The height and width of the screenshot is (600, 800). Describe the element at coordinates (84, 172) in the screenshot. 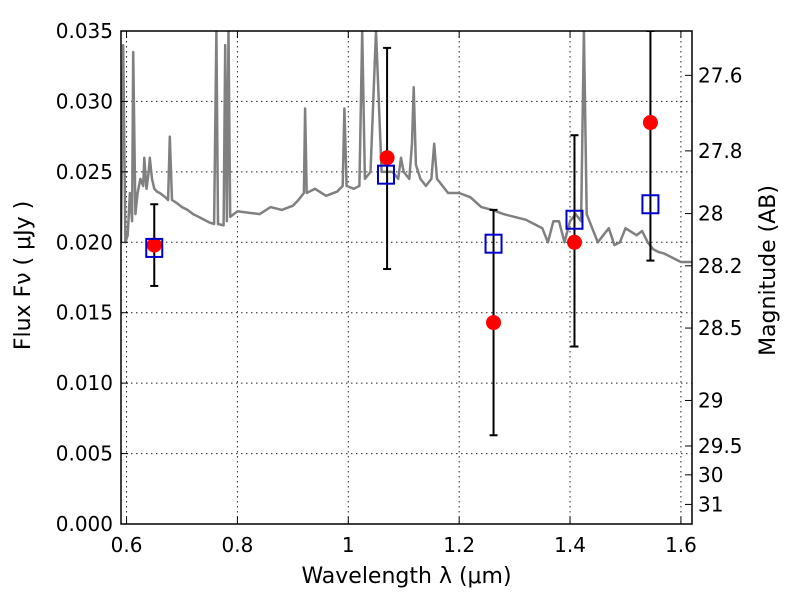

I see `y-tick-label: 0.025` at that location.